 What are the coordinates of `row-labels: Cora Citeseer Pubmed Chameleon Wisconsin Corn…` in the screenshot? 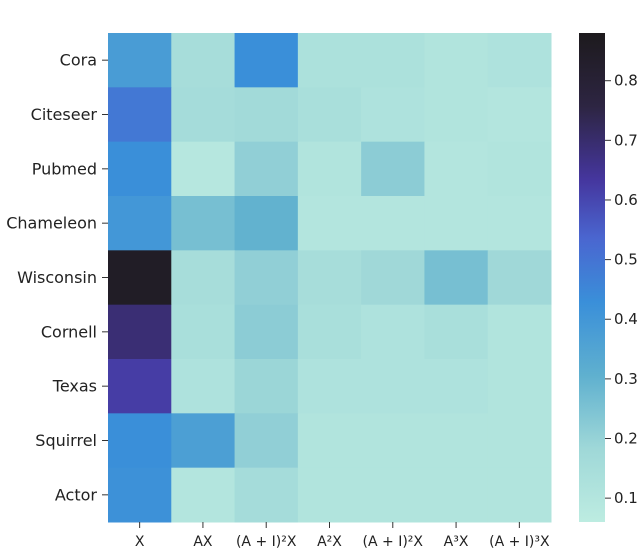 It's located at (57, 277).